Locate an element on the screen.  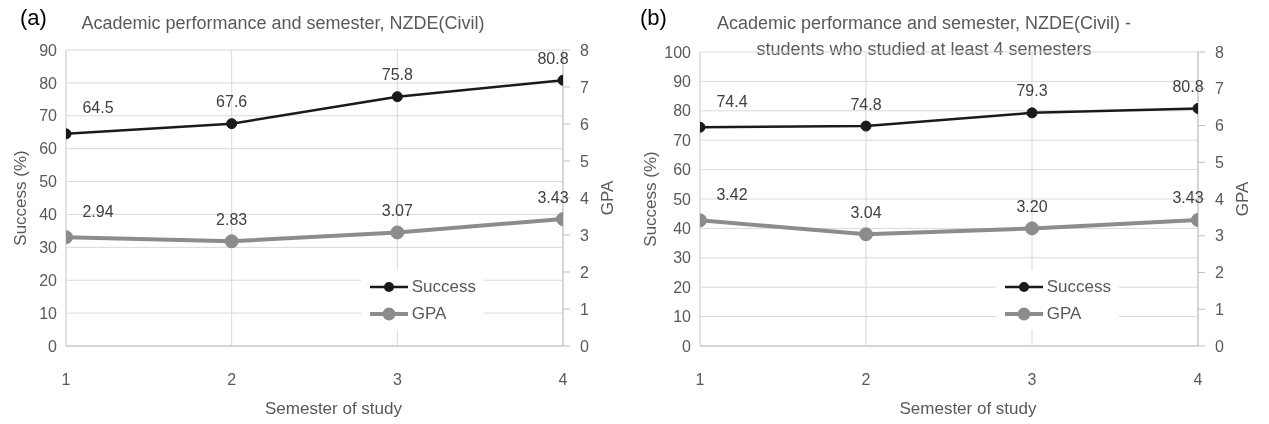
chart-title: Academic performance and semester, NZDE(Civil) is located at coordinates (283, 23).